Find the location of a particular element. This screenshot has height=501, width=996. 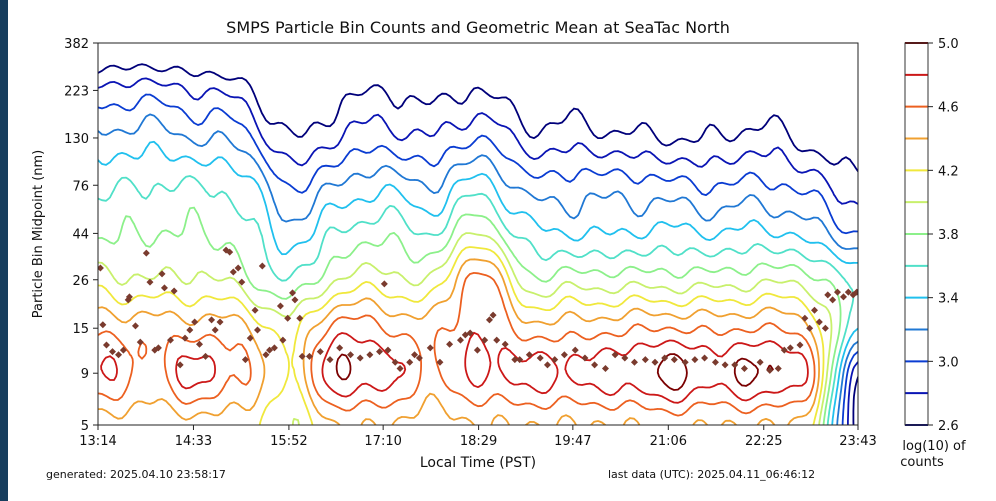

y-axis-label: Particle Bin Midpoint (nm) is located at coordinates (38, 234).